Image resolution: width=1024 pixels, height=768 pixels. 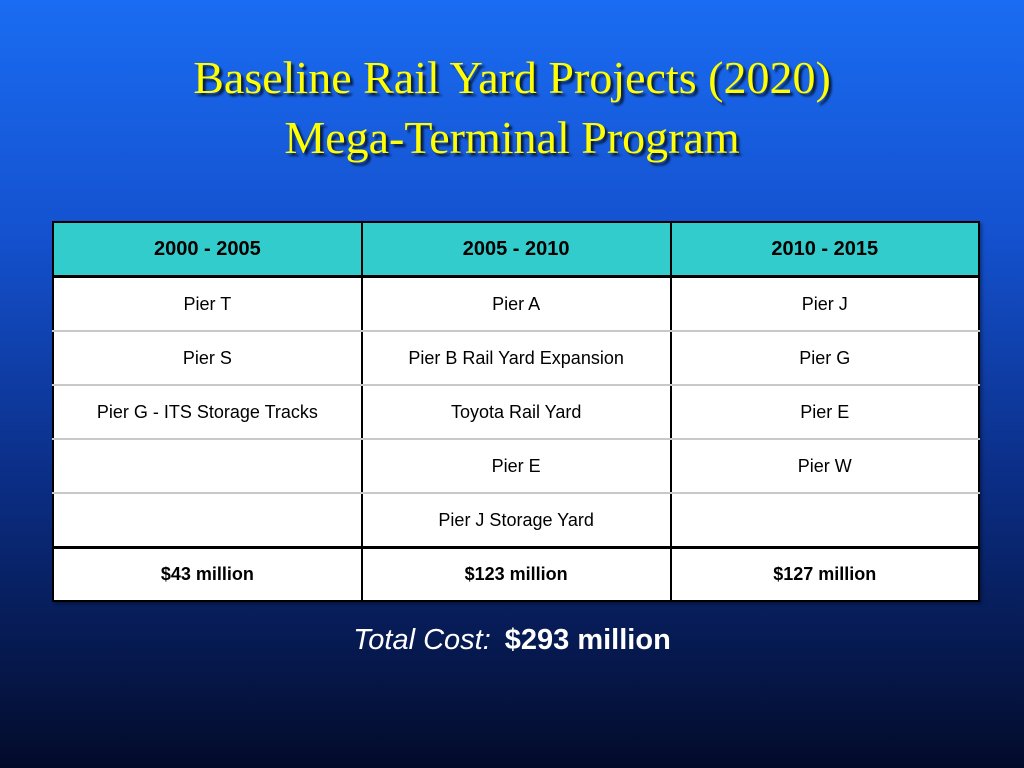 What do you see at coordinates (207, 574) in the screenshot?
I see `total-cell-2000-2005: $43 million` at bounding box center [207, 574].